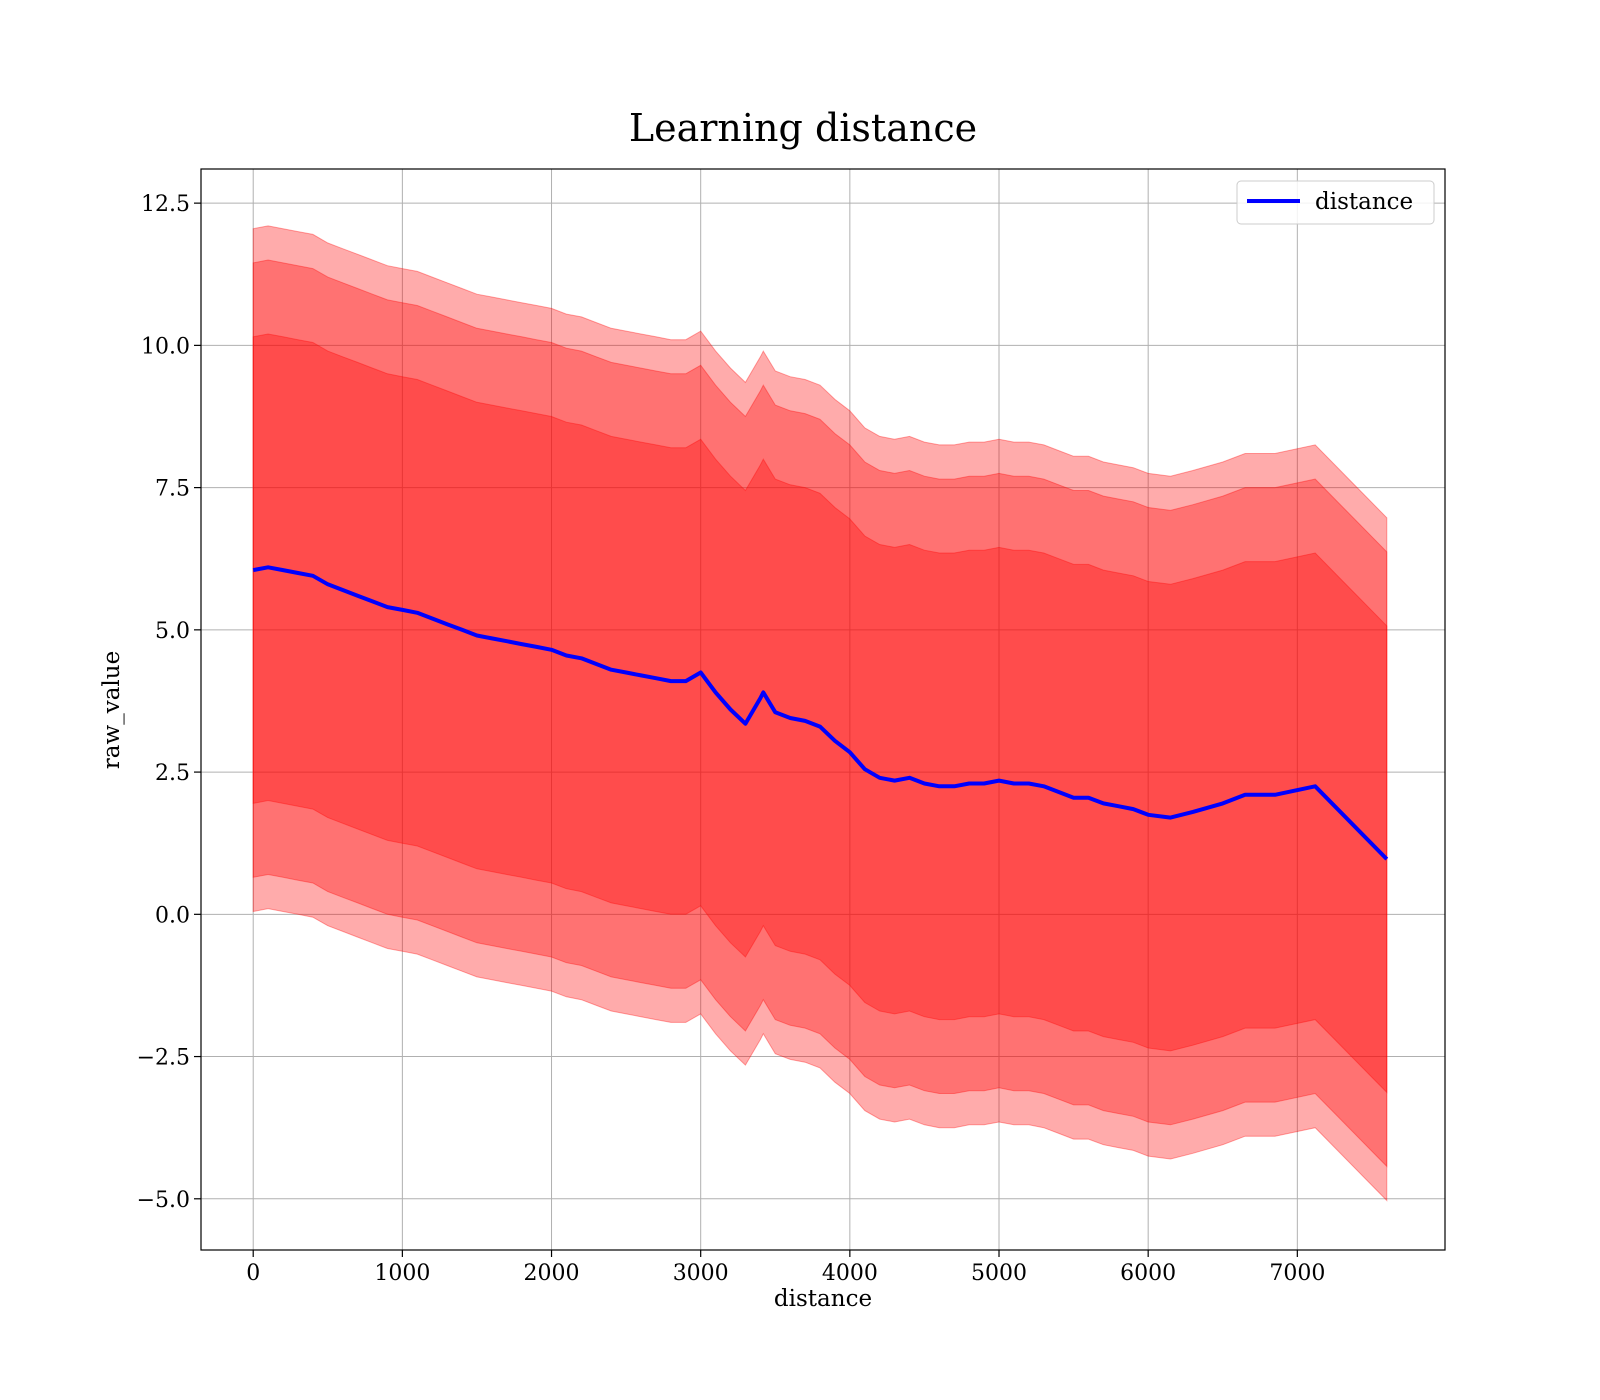  I want to click on x-tick-label-1: 1000, so click(402, 1273).